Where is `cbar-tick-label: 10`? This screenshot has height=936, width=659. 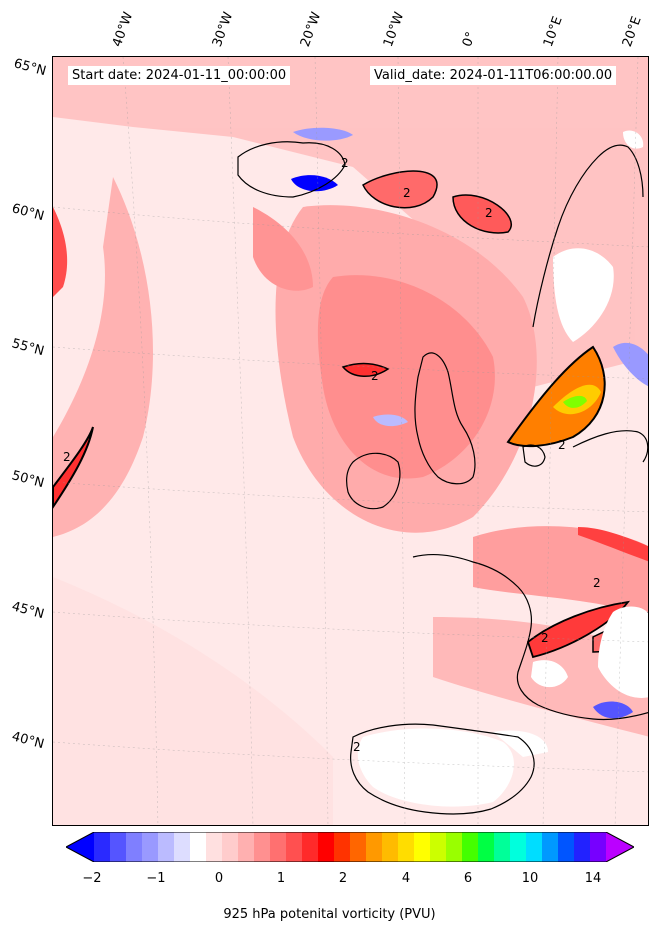
cbar-tick-label: 10 is located at coordinates (530, 878).